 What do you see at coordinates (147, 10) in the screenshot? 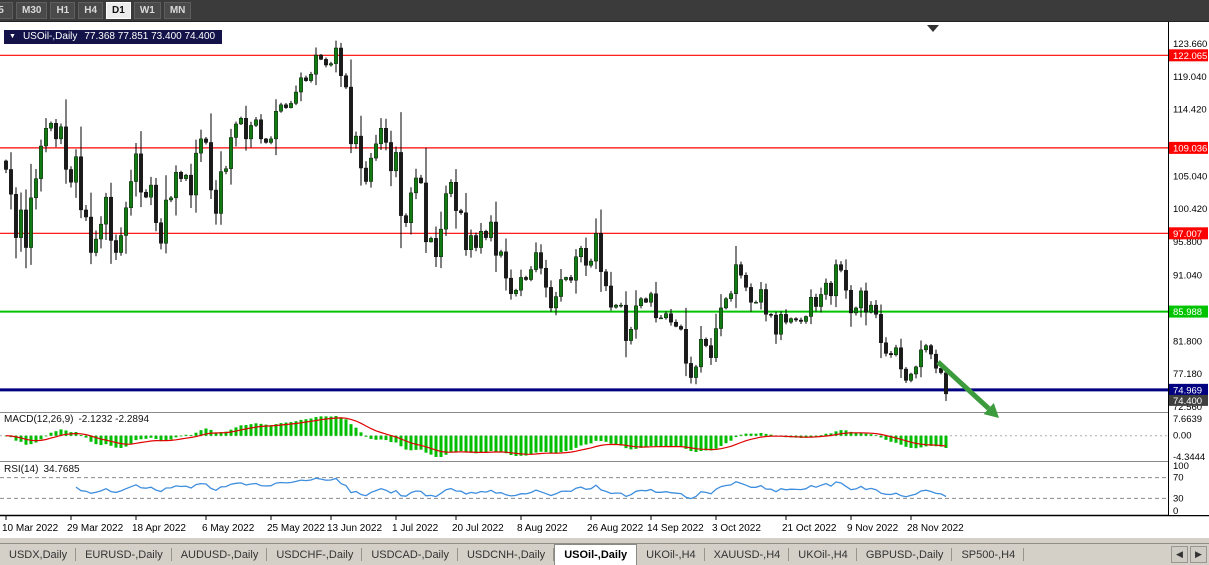
I see `timeframe-button-W1: W1` at bounding box center [147, 10].